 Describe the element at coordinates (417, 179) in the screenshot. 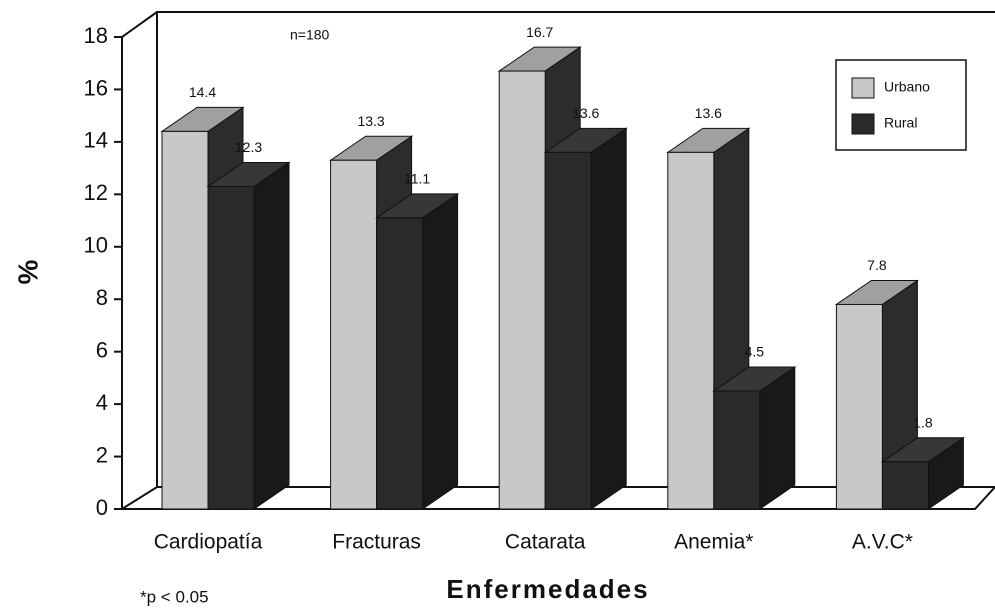

I see `data-label: 11.1` at that location.